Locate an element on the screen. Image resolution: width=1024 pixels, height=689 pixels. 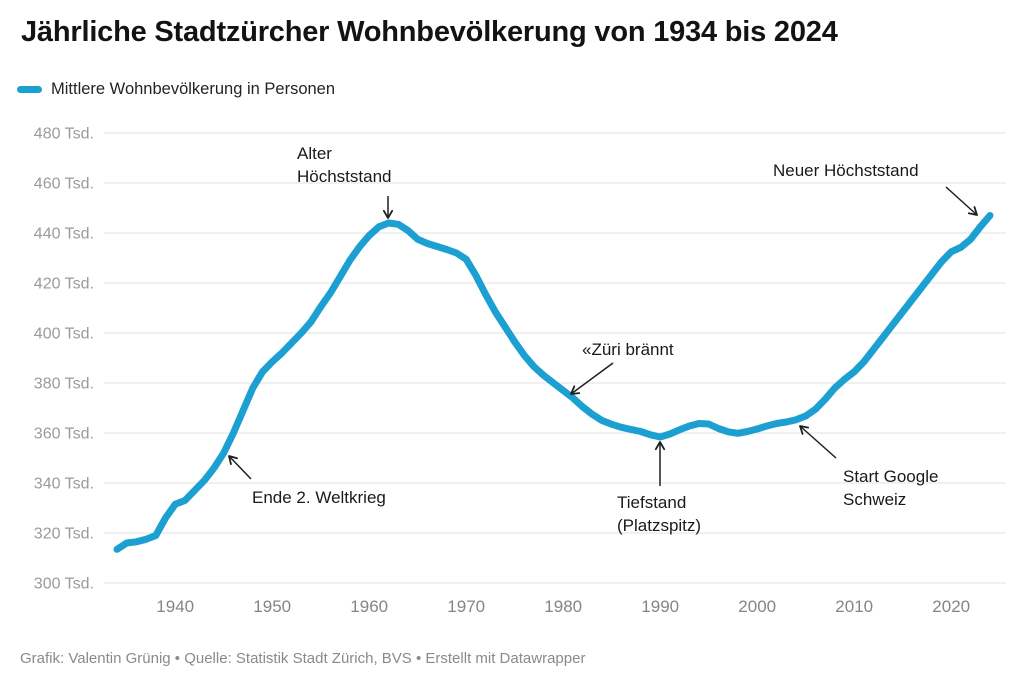
x-tick-1980: 1980 is located at coordinates (563, 606).